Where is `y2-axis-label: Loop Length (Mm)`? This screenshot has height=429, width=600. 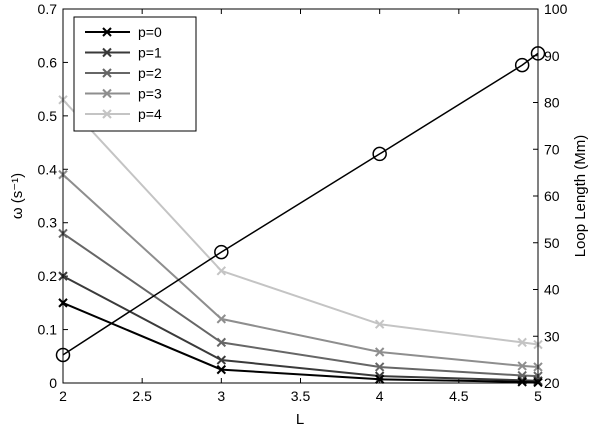
y2-axis-label: Loop Length (Mm) is located at coordinates (580, 196).